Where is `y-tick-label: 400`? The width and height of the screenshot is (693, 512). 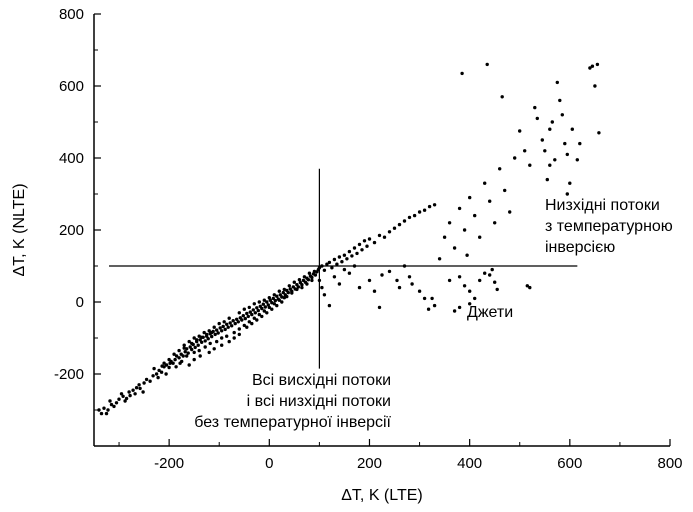 y-tick-label: 400 is located at coordinates (71, 158).